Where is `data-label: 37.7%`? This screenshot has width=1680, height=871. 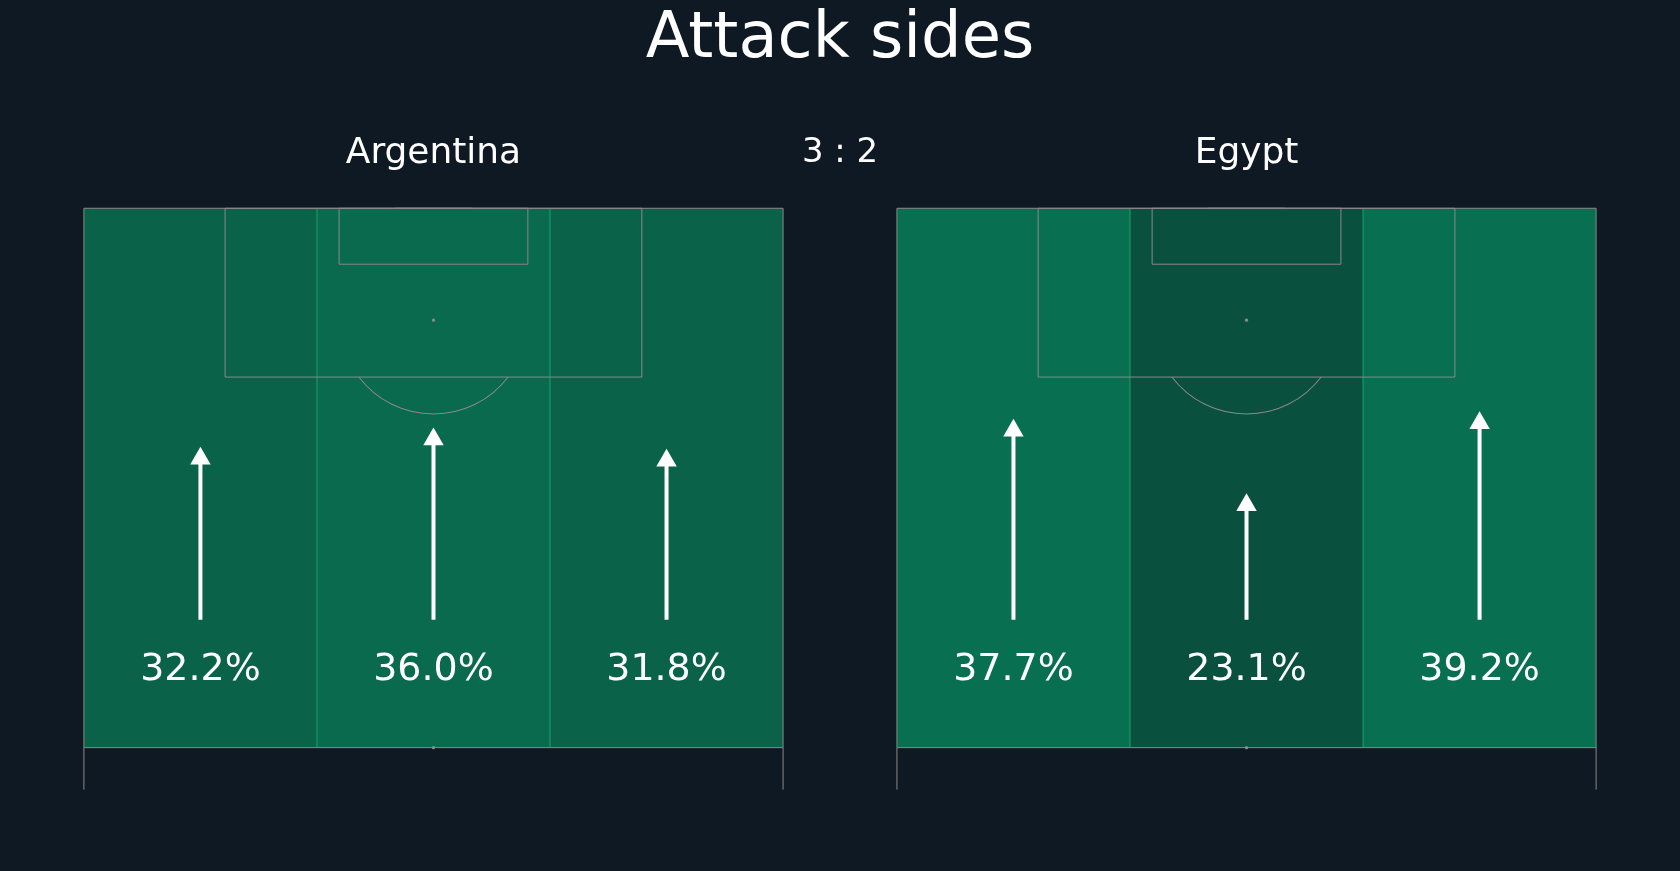
data-label: 37.7% is located at coordinates (1013, 666).